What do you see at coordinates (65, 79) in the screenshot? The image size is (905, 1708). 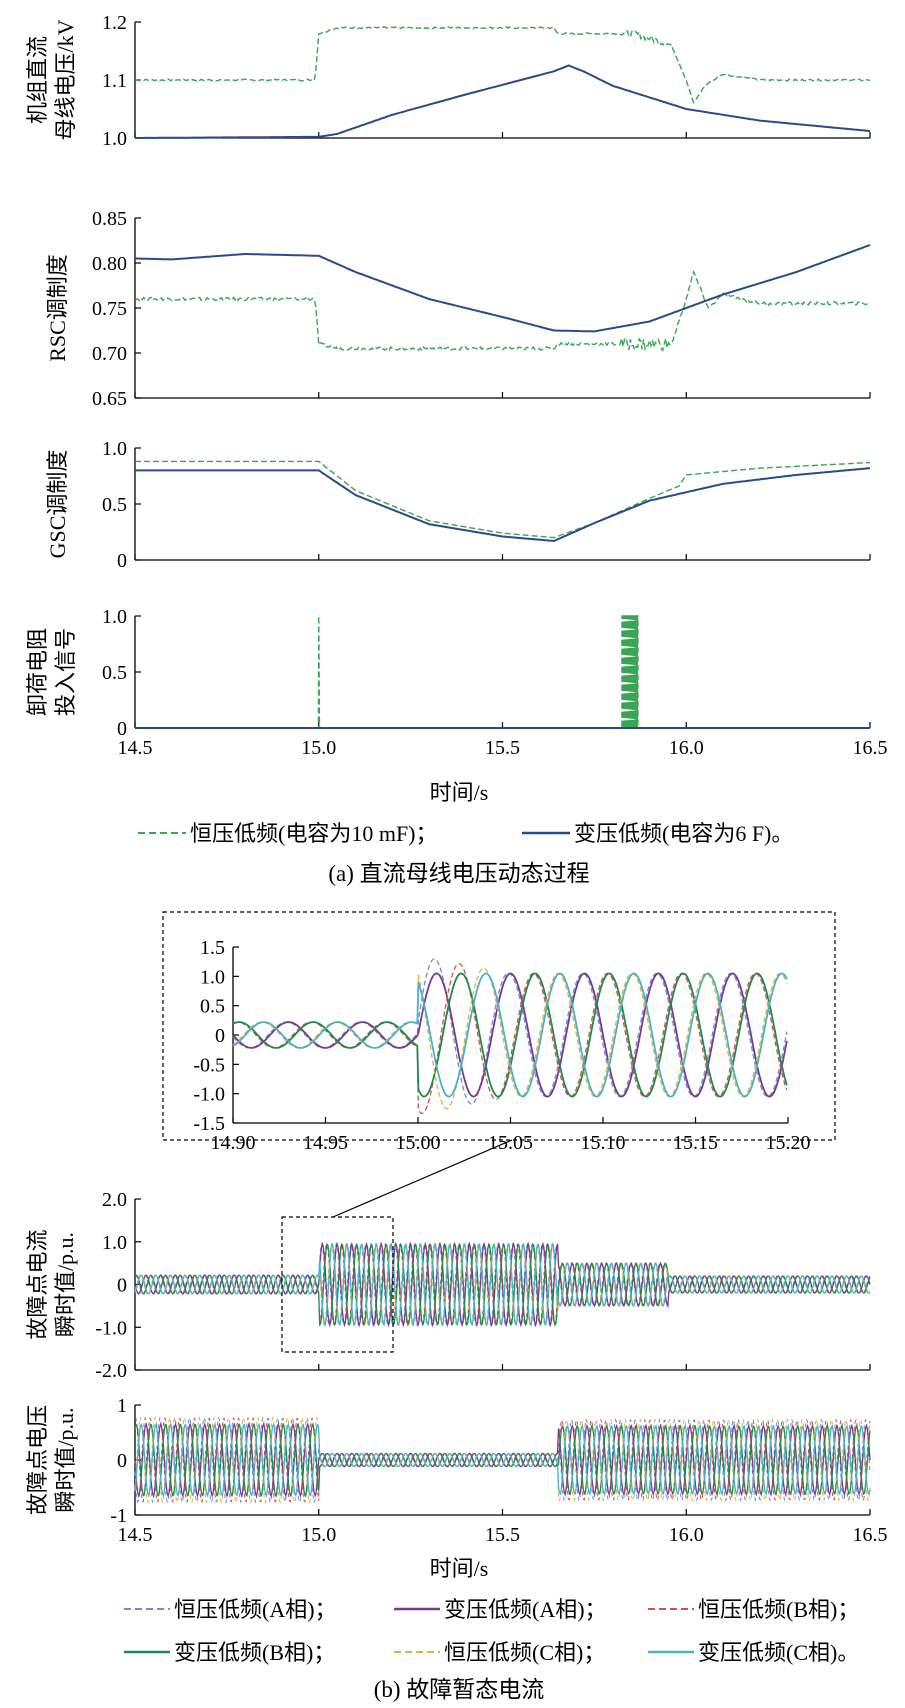 I see `y-axis-label: 母线电压/kV` at bounding box center [65, 79].